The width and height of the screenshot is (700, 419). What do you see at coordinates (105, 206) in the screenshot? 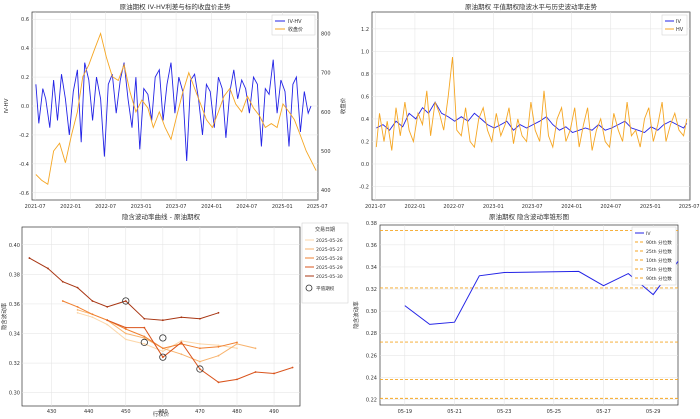
I see `x-tick-label: 2022-07` at bounding box center [105, 206].